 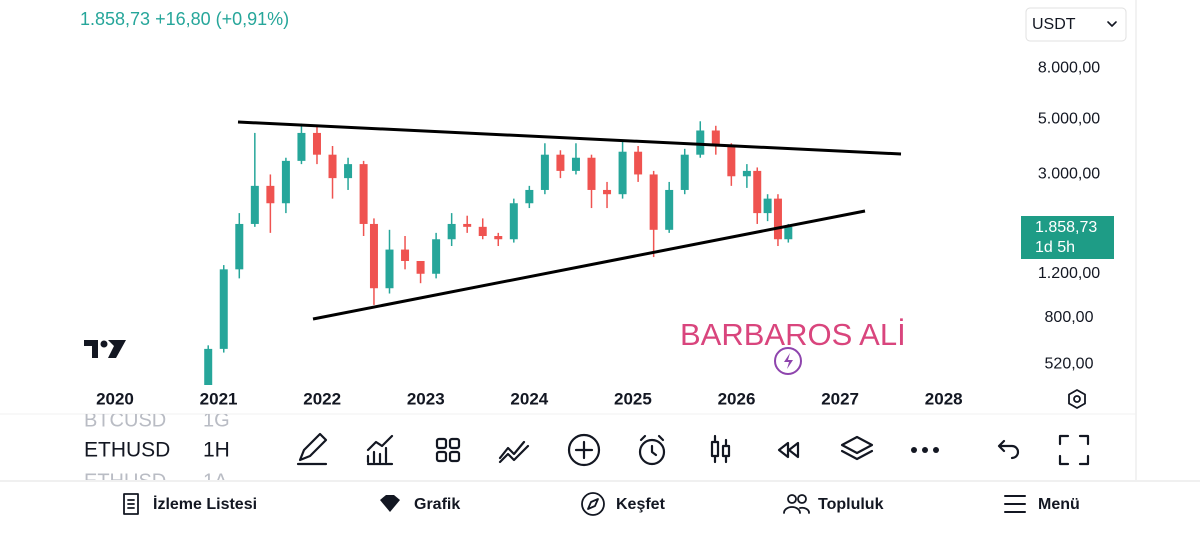 What do you see at coordinates (1054, 24) in the screenshot?
I see `currency: USDT` at bounding box center [1054, 24].